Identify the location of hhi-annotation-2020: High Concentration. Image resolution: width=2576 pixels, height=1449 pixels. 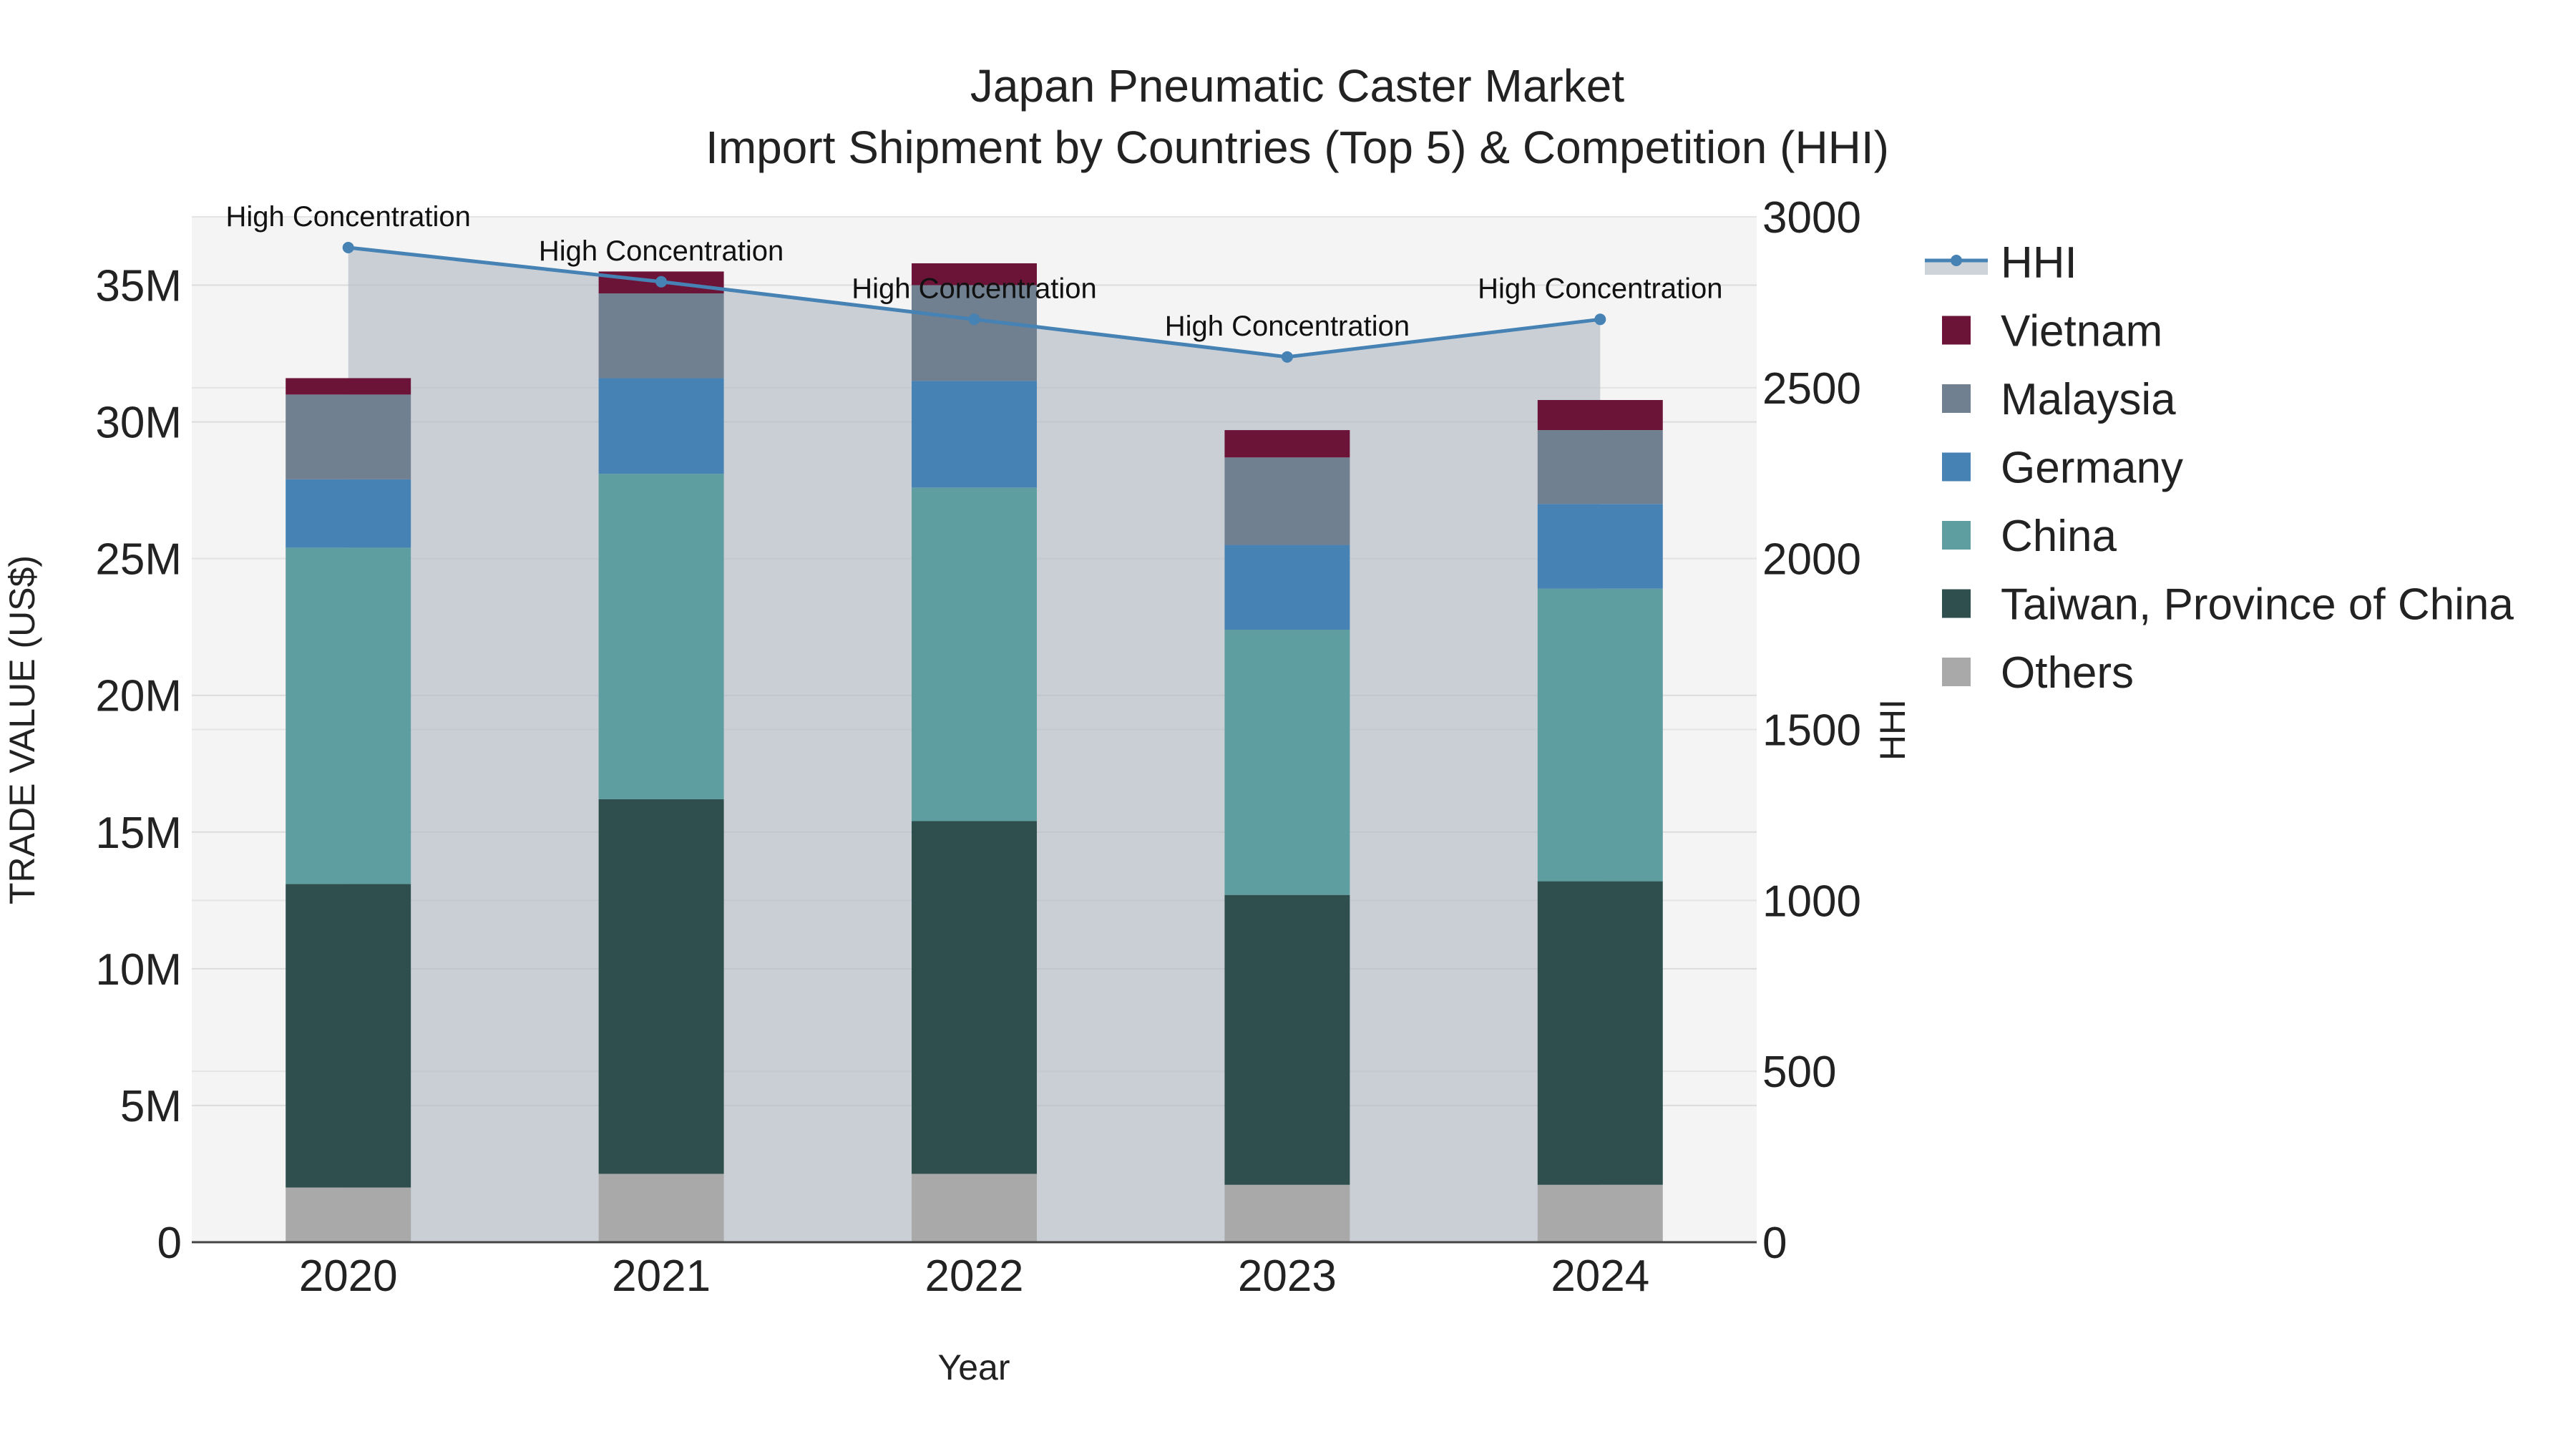
(347, 217).